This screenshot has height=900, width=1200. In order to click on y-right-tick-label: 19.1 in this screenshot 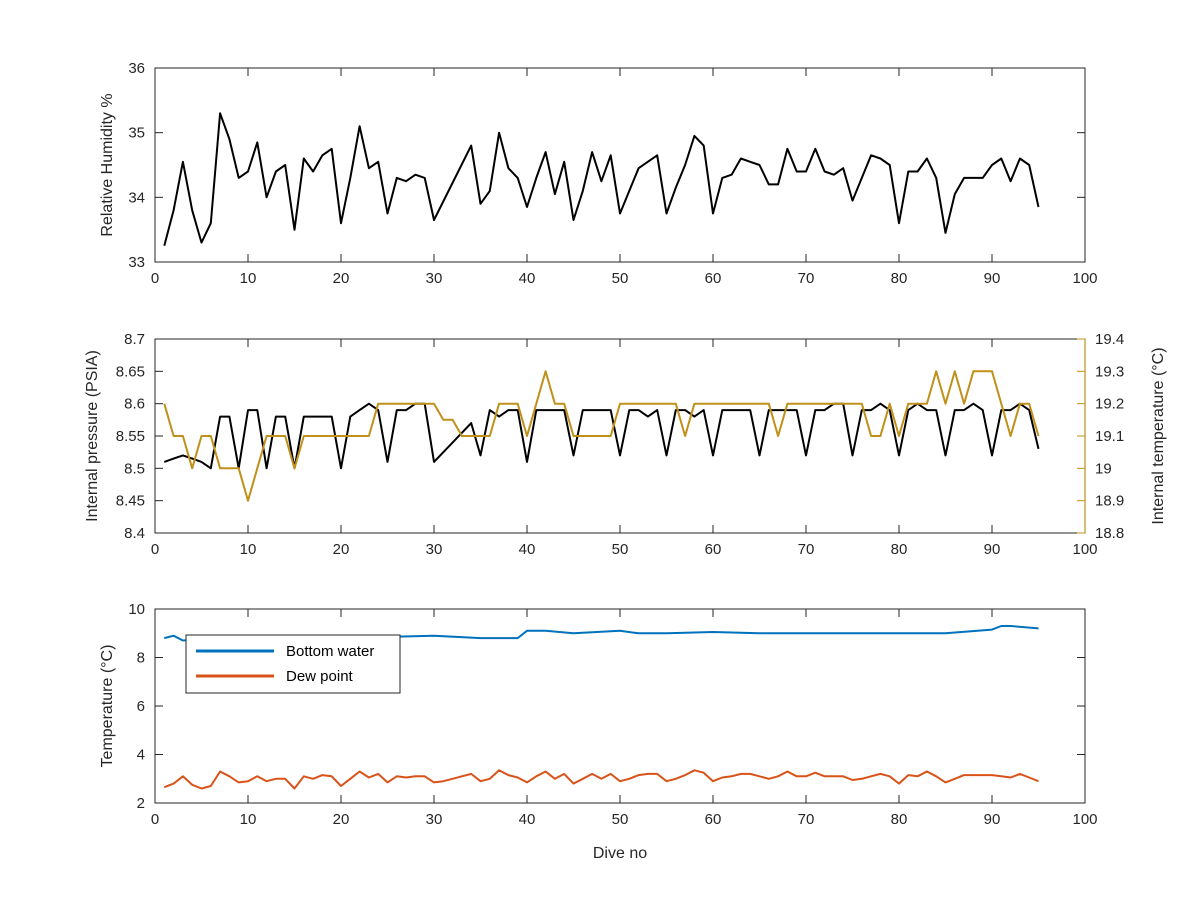, I will do `click(1109, 436)`.